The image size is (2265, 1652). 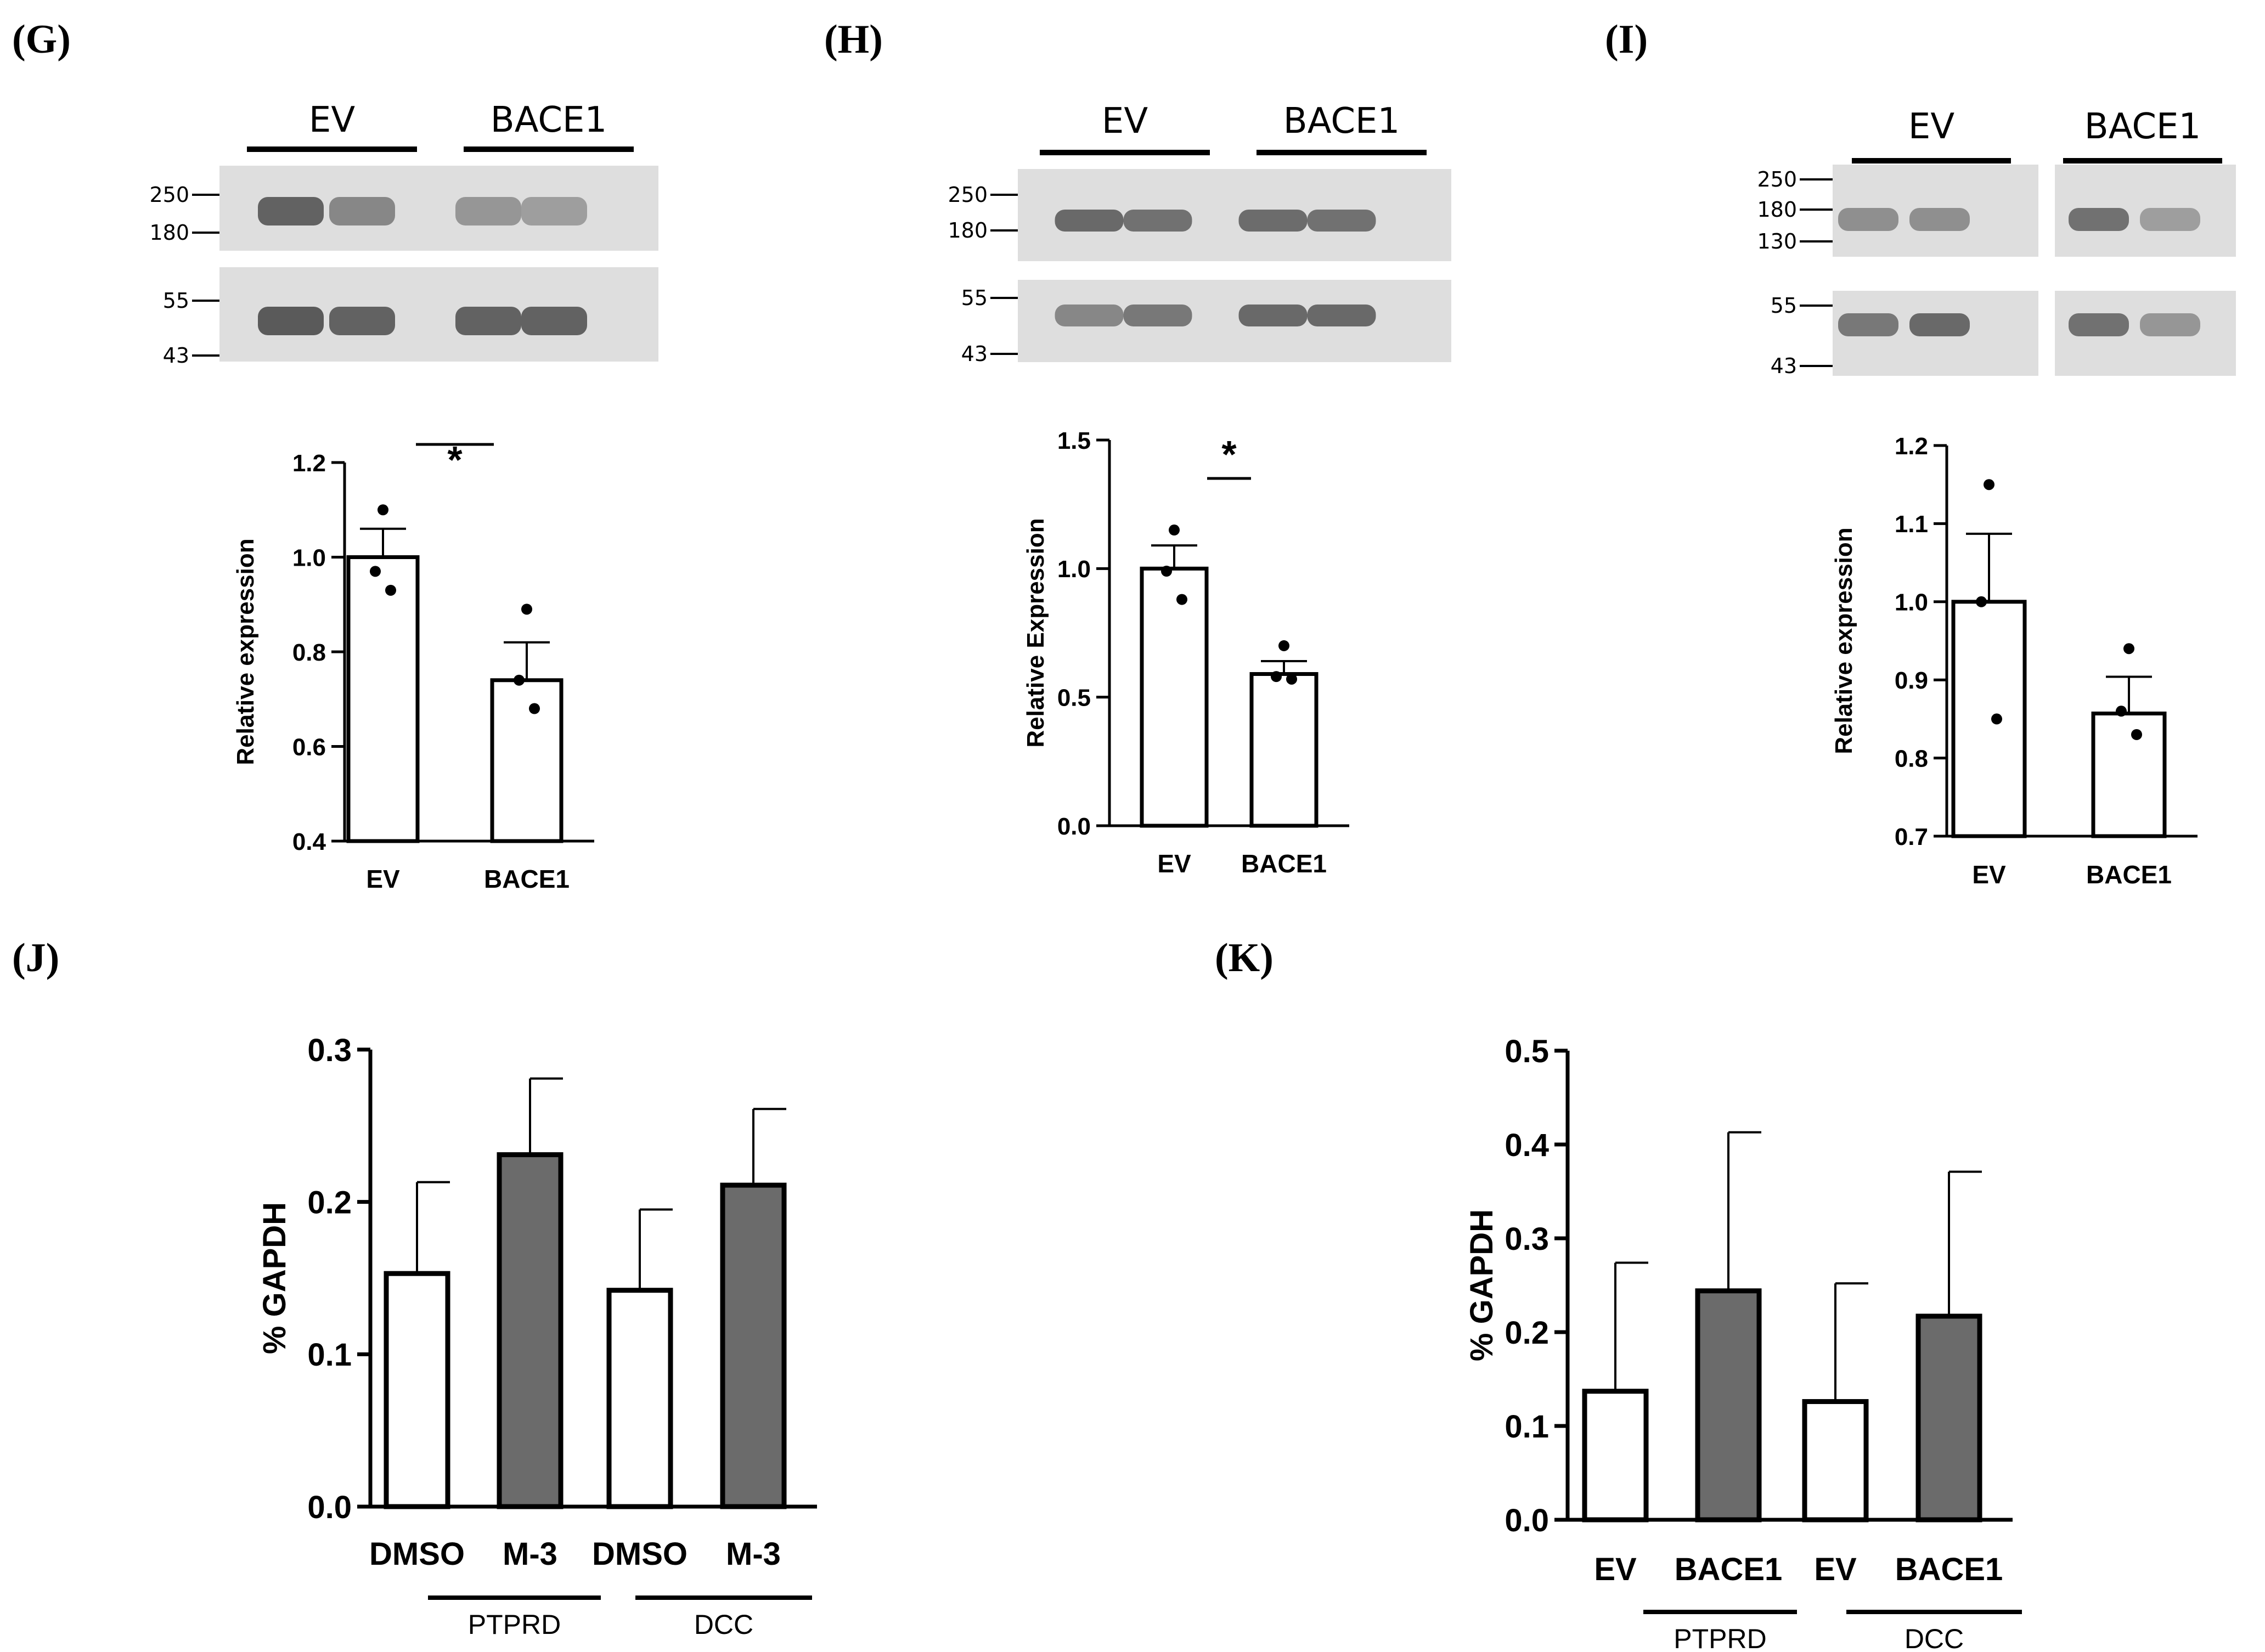 I want to click on x-tick-label: DMSO, so click(x=640, y=1554).